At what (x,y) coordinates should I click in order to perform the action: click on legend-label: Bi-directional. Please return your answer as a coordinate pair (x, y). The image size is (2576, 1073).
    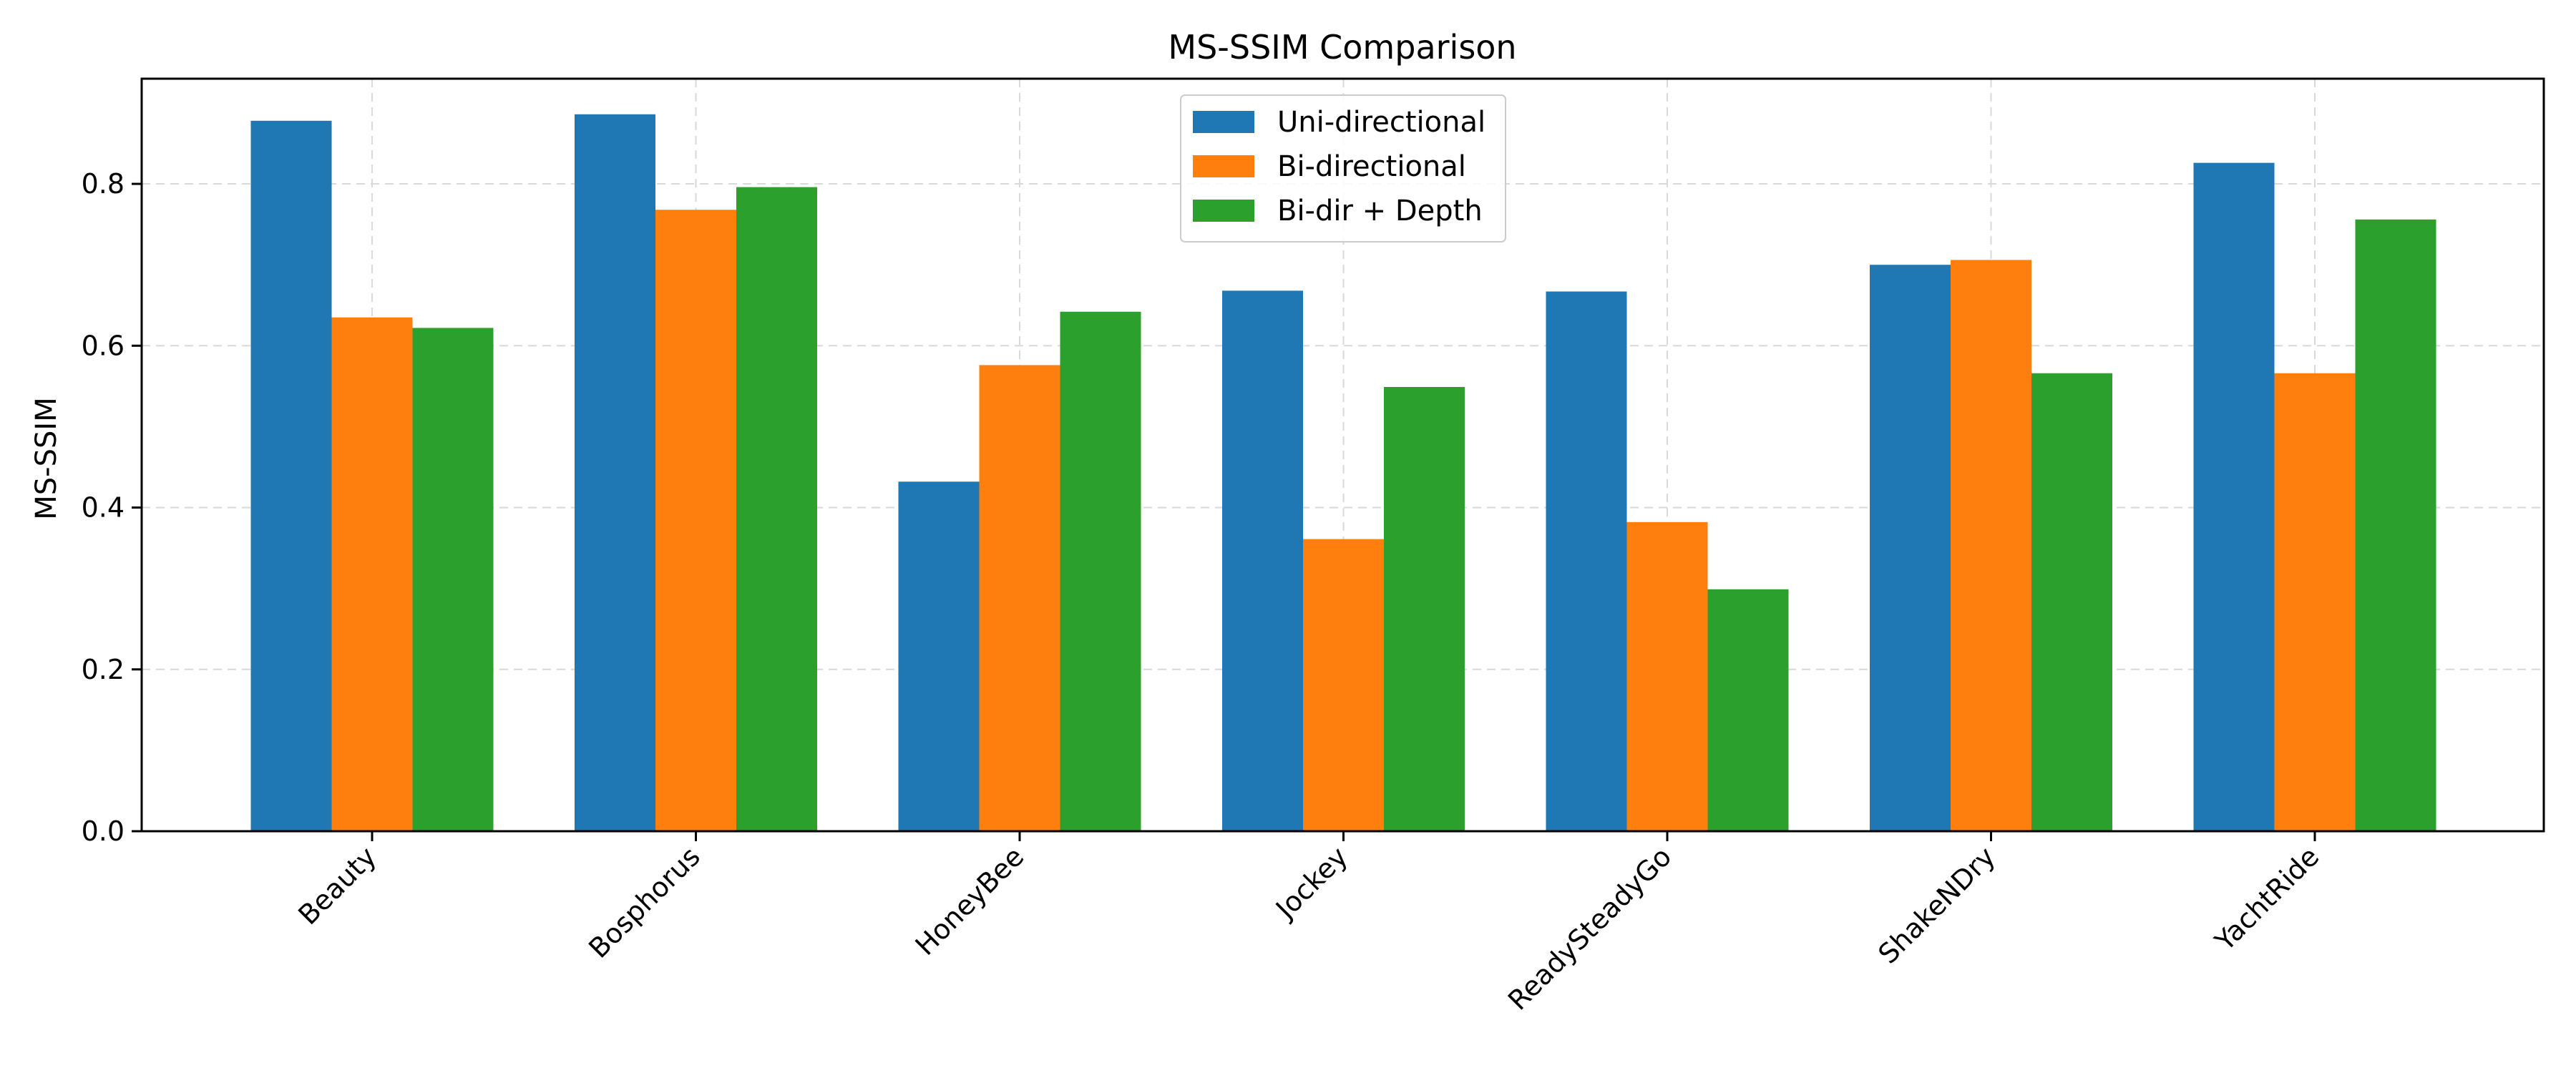
    Looking at the image, I should click on (1371, 166).